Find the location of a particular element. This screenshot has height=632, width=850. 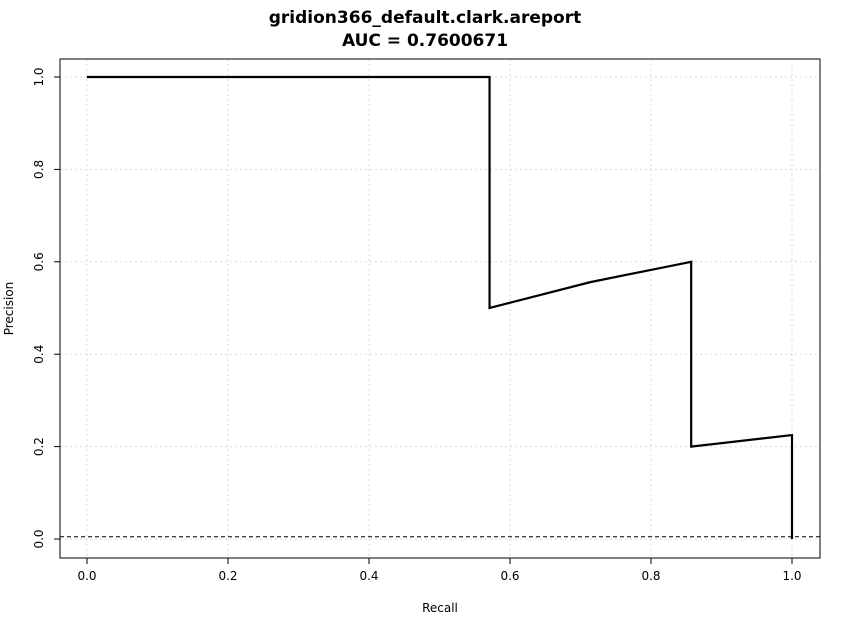

x-tick-label: 0.0 is located at coordinates (86, 576).